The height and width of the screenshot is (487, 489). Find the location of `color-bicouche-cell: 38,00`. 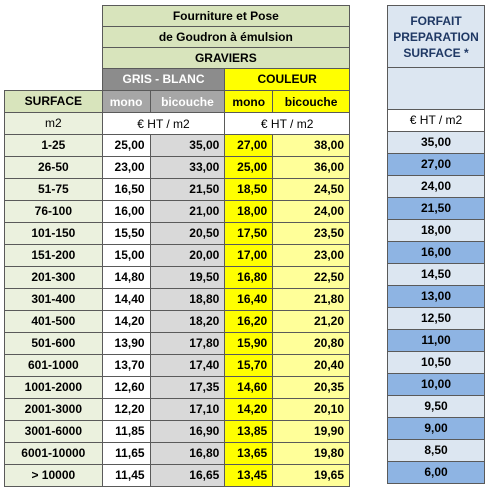

color-bicouche-cell: 38,00 is located at coordinates (311, 145).